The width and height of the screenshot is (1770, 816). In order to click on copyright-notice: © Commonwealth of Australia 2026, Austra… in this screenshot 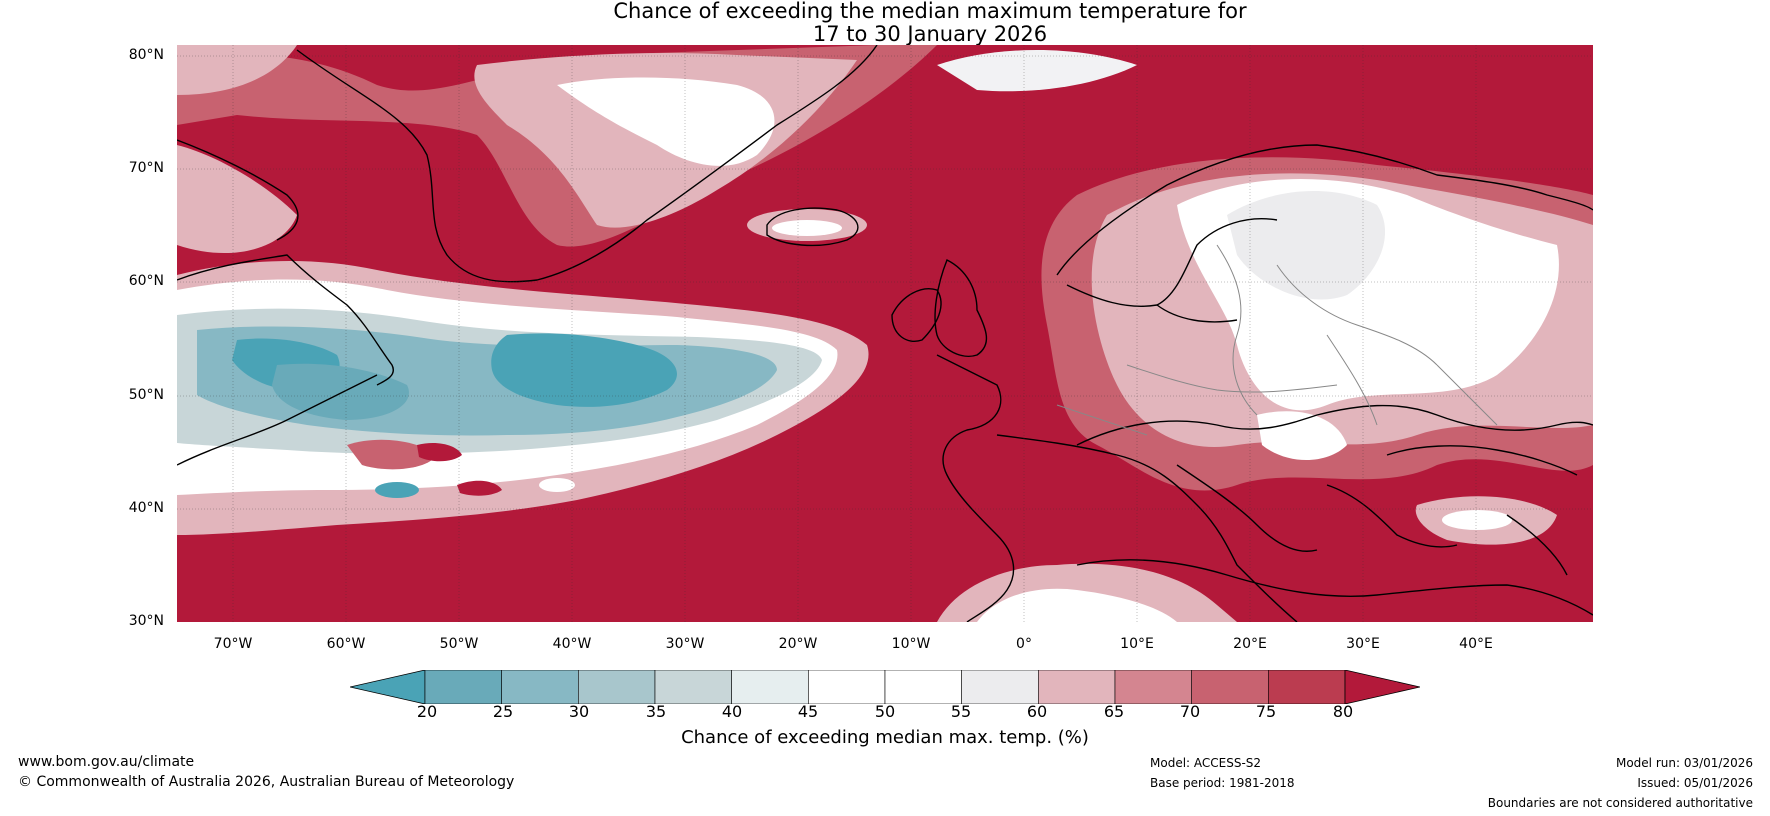, I will do `click(266, 782)`.